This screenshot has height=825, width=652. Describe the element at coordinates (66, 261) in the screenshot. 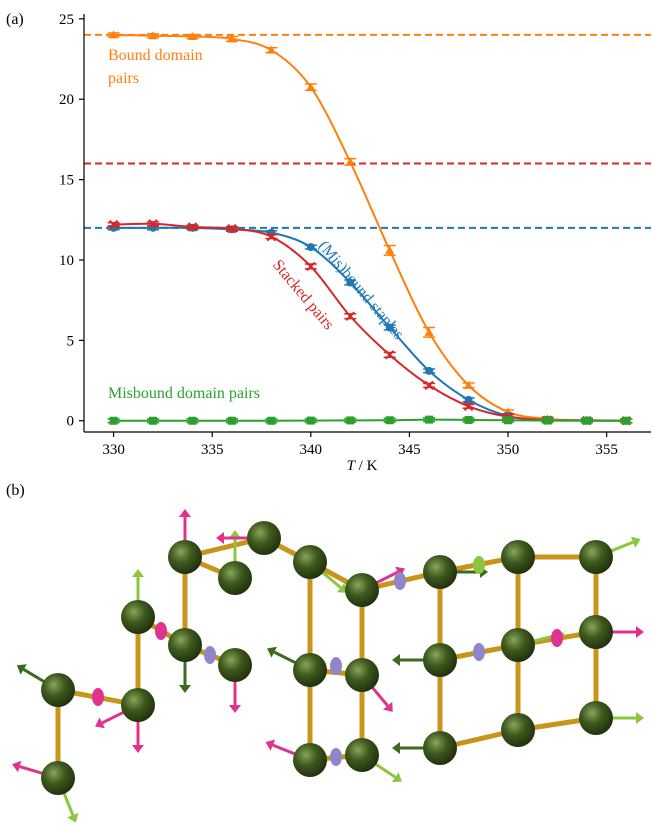

I see `y-tick-label: 10` at that location.